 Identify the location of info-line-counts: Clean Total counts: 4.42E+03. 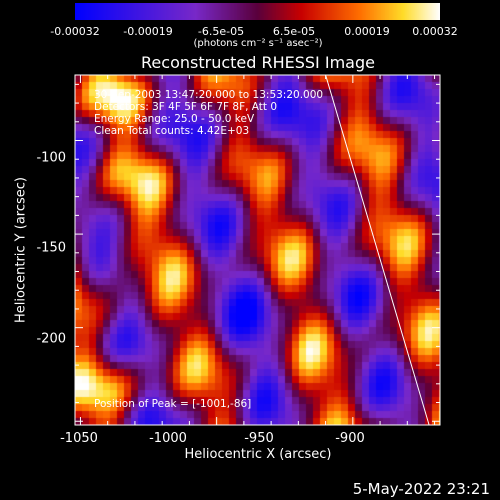
(172, 131).